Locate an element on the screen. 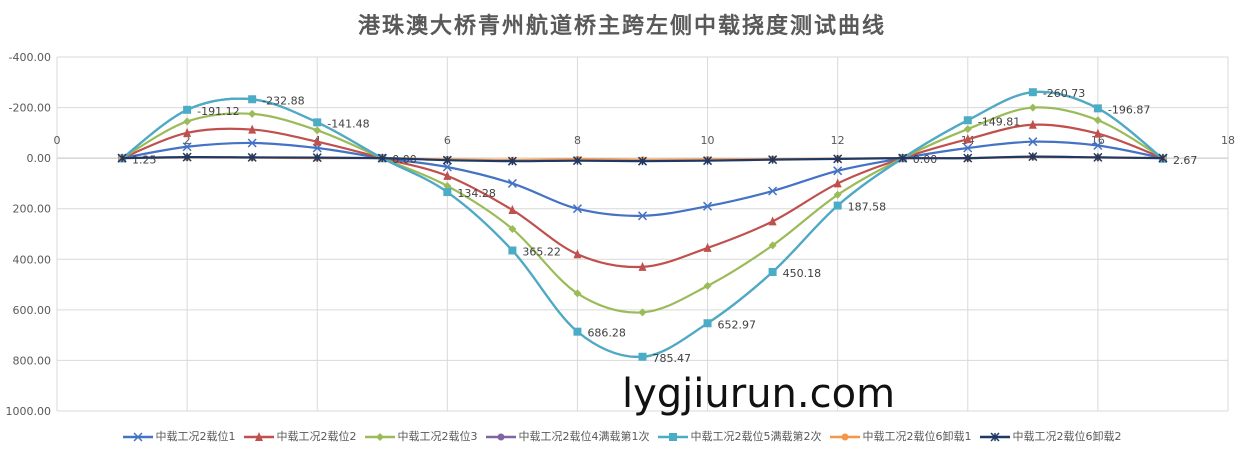  x-tick-label: 10 is located at coordinates (708, 140).